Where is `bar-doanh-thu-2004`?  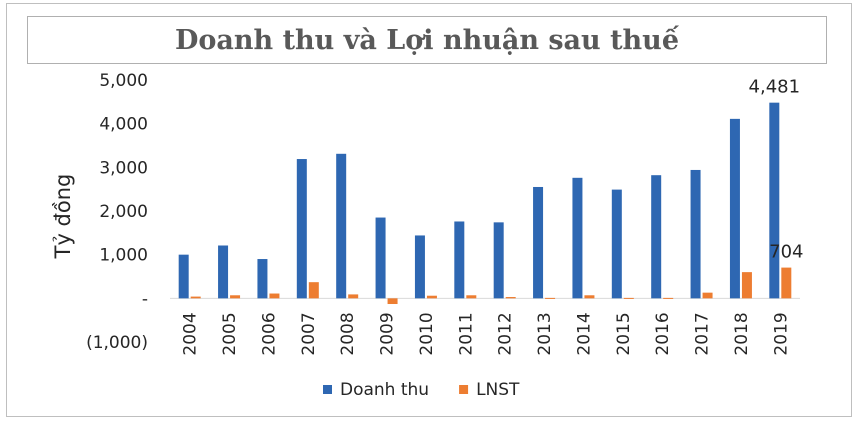
bar-doanh-thu-2004 is located at coordinates (183, 276).